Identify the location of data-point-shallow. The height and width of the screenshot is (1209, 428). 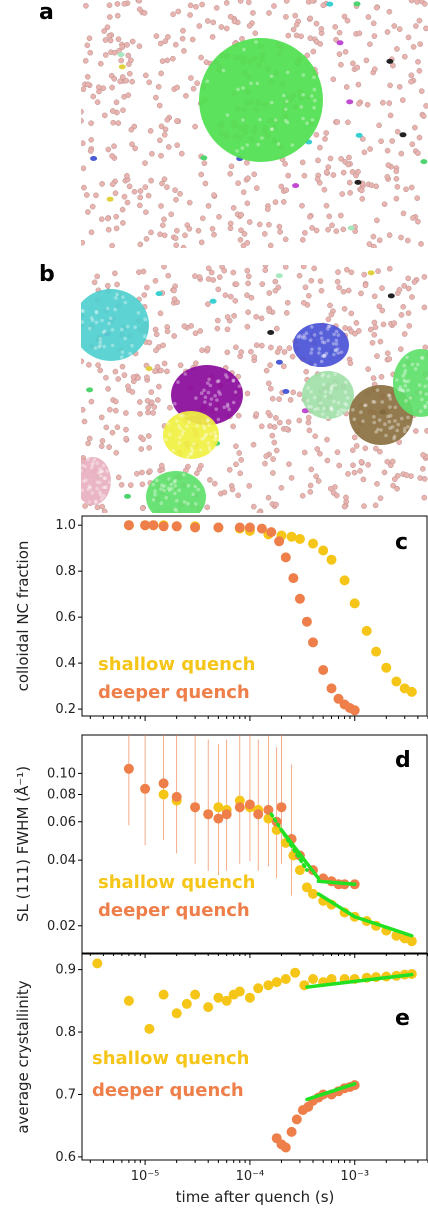
(268, 985).